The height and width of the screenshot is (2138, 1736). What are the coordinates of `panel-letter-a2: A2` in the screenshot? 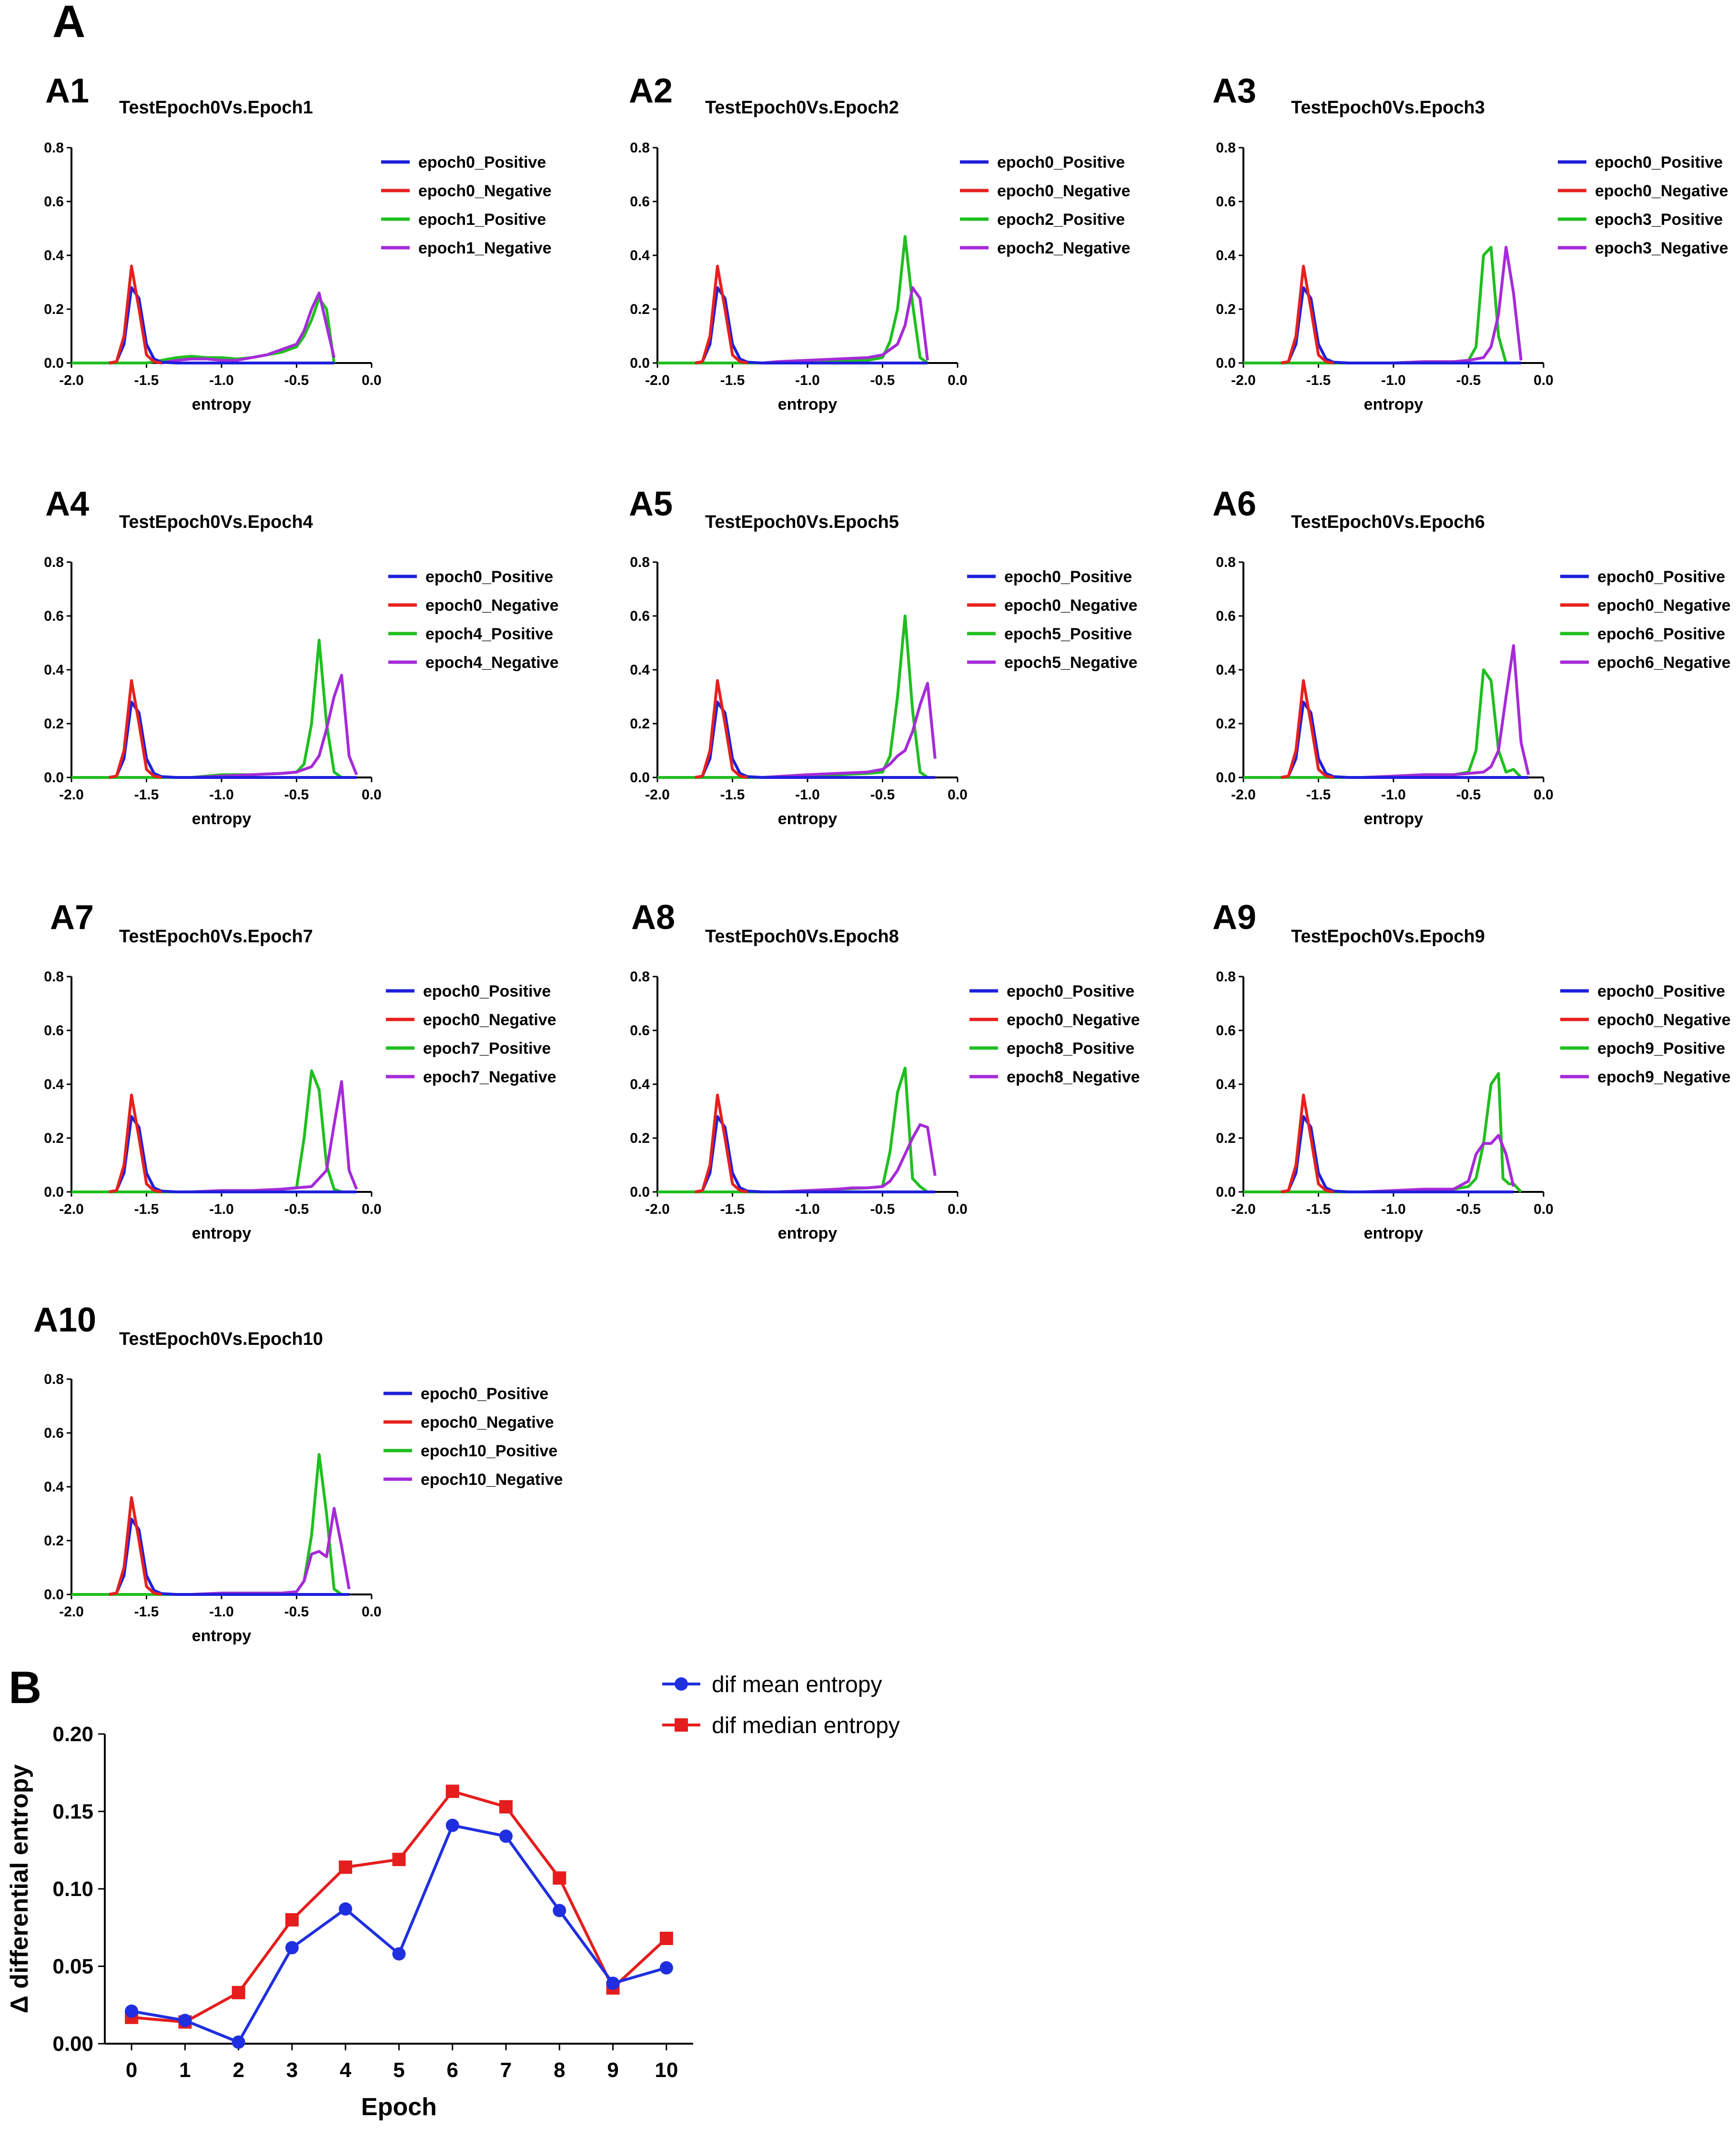 It's located at (651, 91).